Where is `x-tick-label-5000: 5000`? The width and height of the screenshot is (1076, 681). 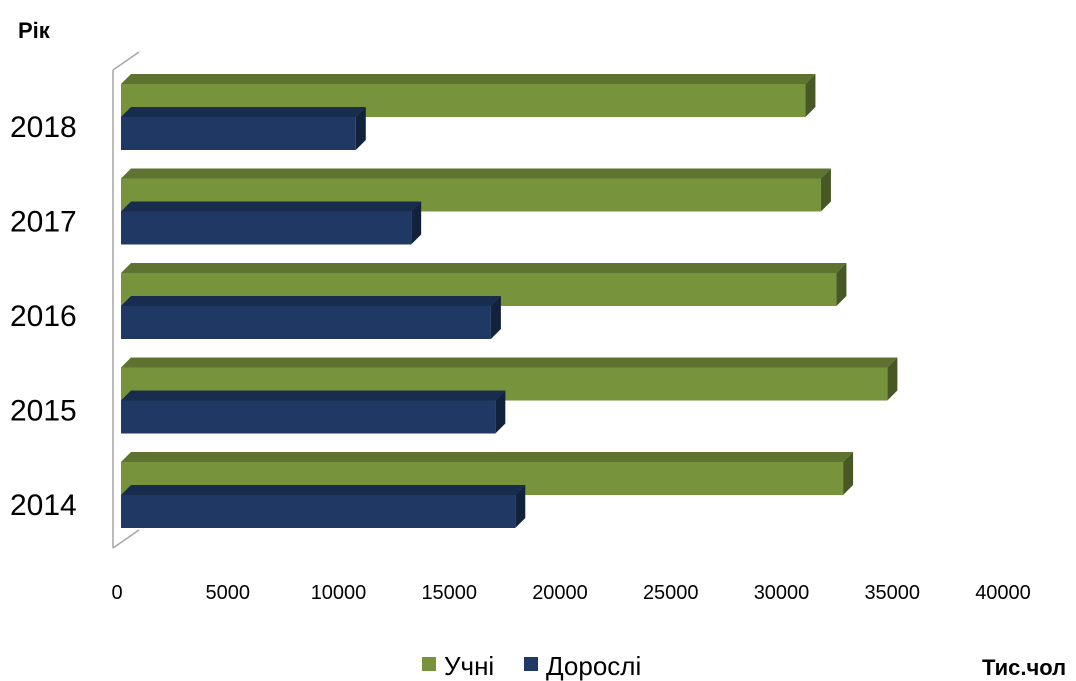 x-tick-label-5000: 5000 is located at coordinates (228, 593).